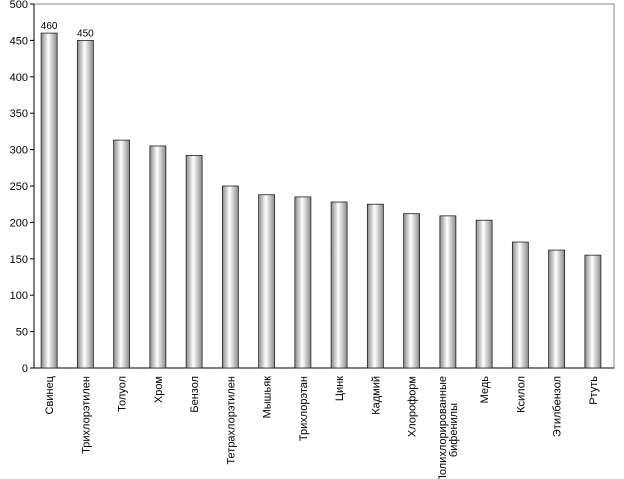 This screenshot has height=479, width=624. I want to click on y-tick-label: 400, so click(19, 78).